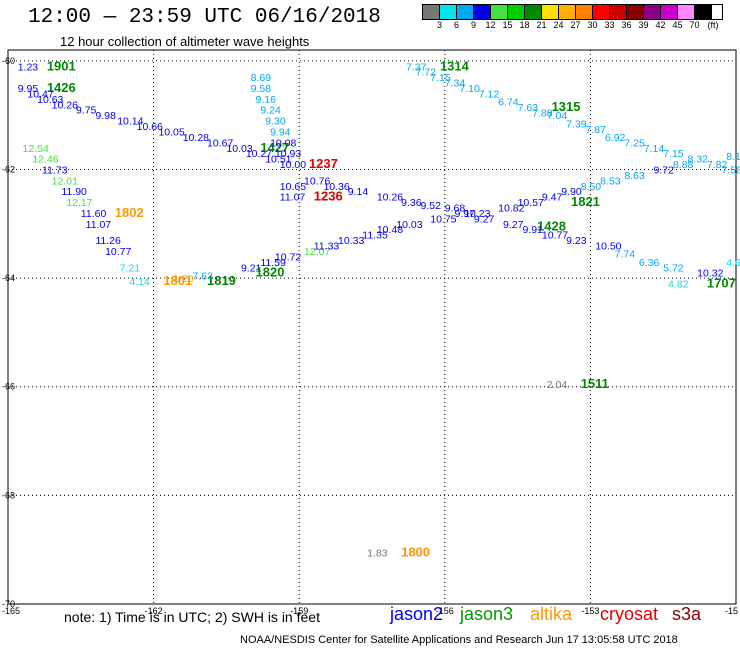  I want to click on wave-height-label: 9.90, so click(571, 192).